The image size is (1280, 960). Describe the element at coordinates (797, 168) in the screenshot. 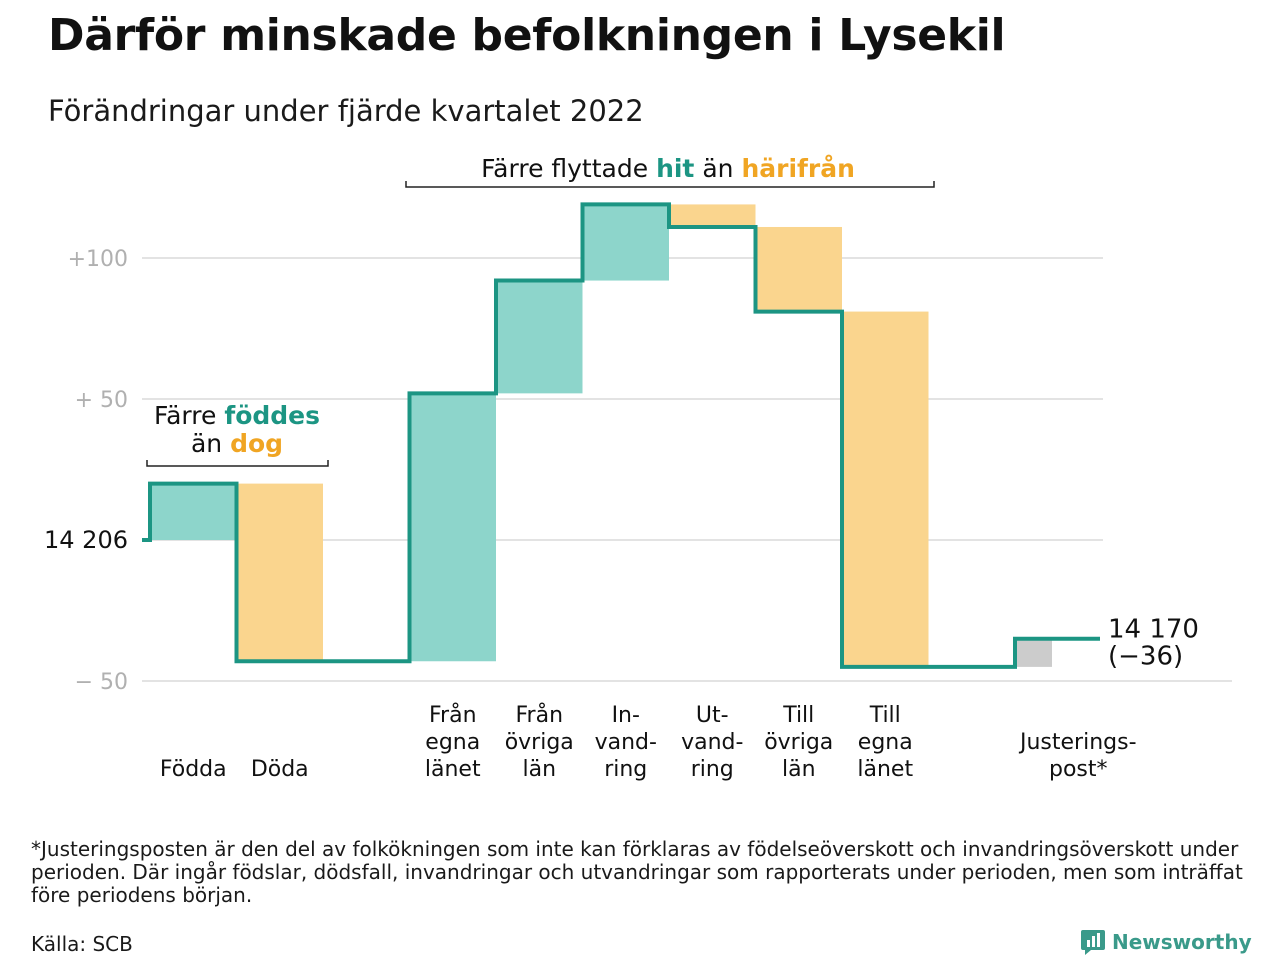

I see `annotation-highlight: härifrån` at that location.